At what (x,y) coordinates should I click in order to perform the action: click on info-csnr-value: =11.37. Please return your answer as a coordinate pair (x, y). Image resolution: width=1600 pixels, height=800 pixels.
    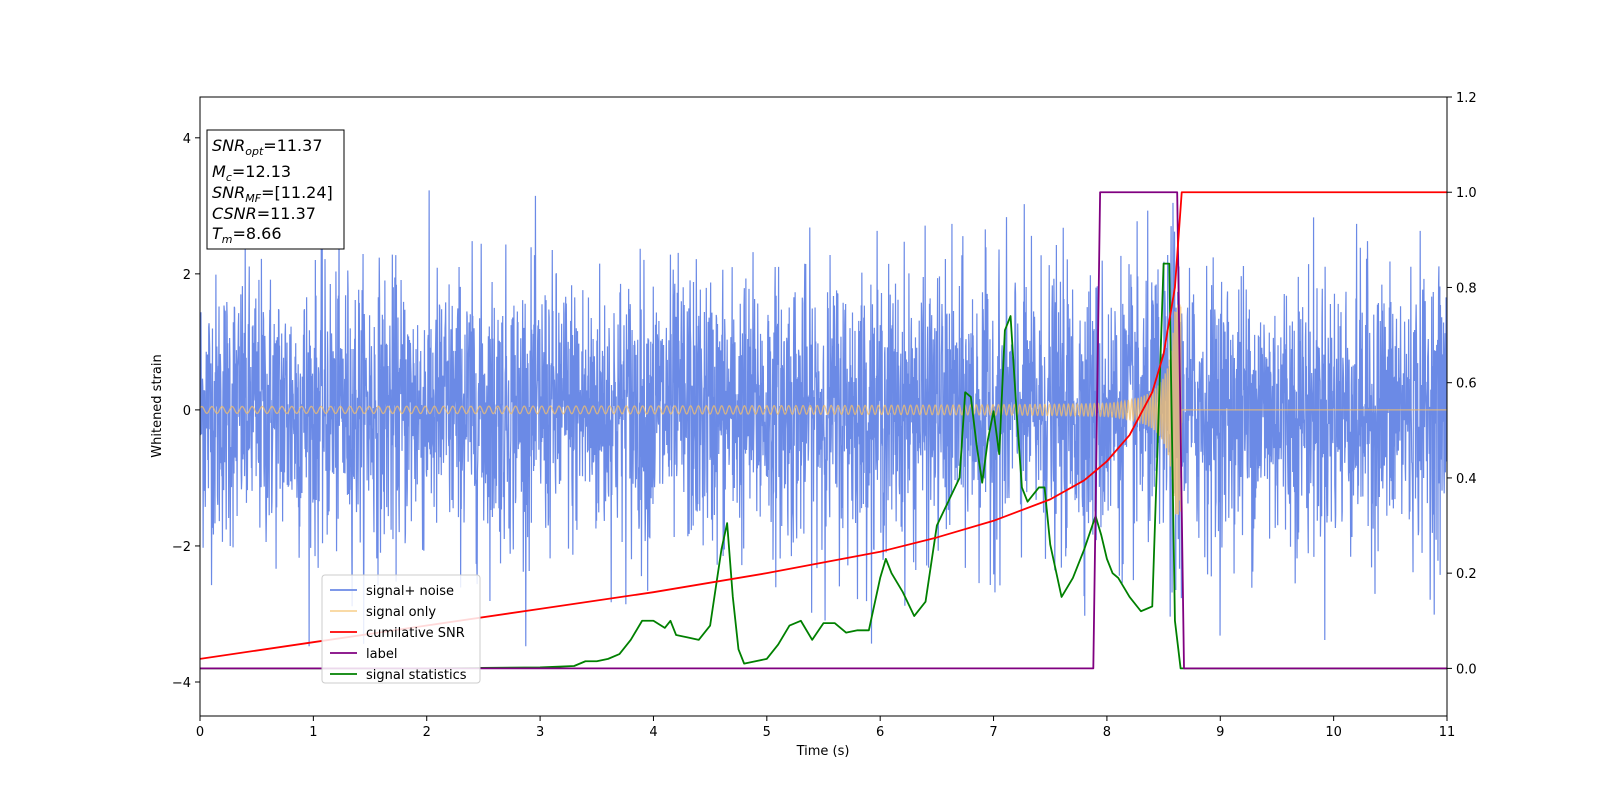
    Looking at the image, I should click on (286, 213).